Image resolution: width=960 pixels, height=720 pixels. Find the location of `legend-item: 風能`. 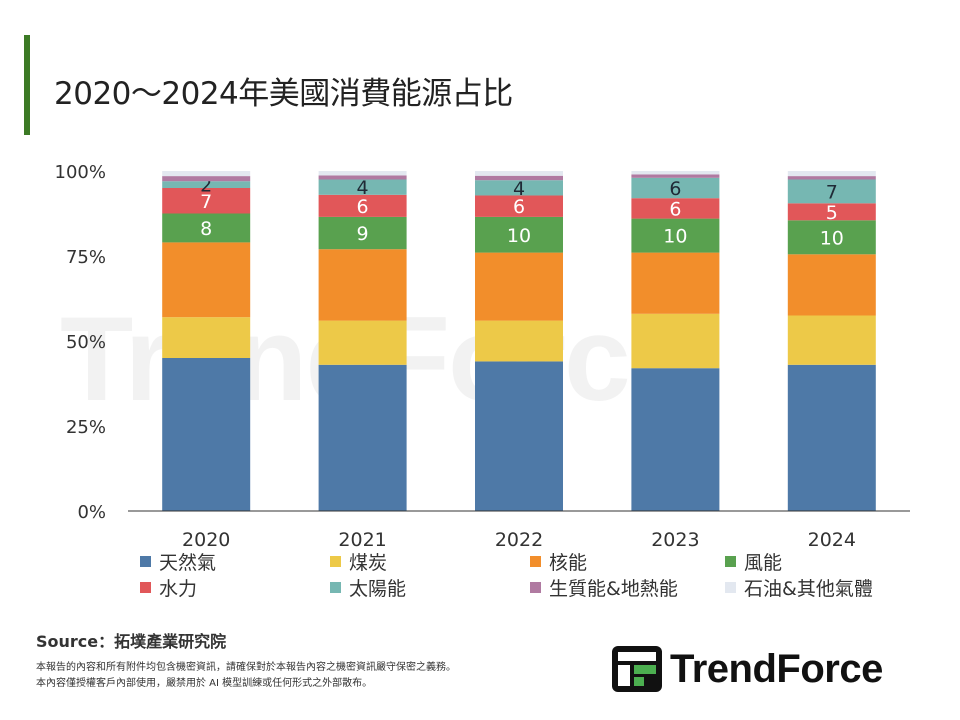

legend-item: 風能 is located at coordinates (753, 561).